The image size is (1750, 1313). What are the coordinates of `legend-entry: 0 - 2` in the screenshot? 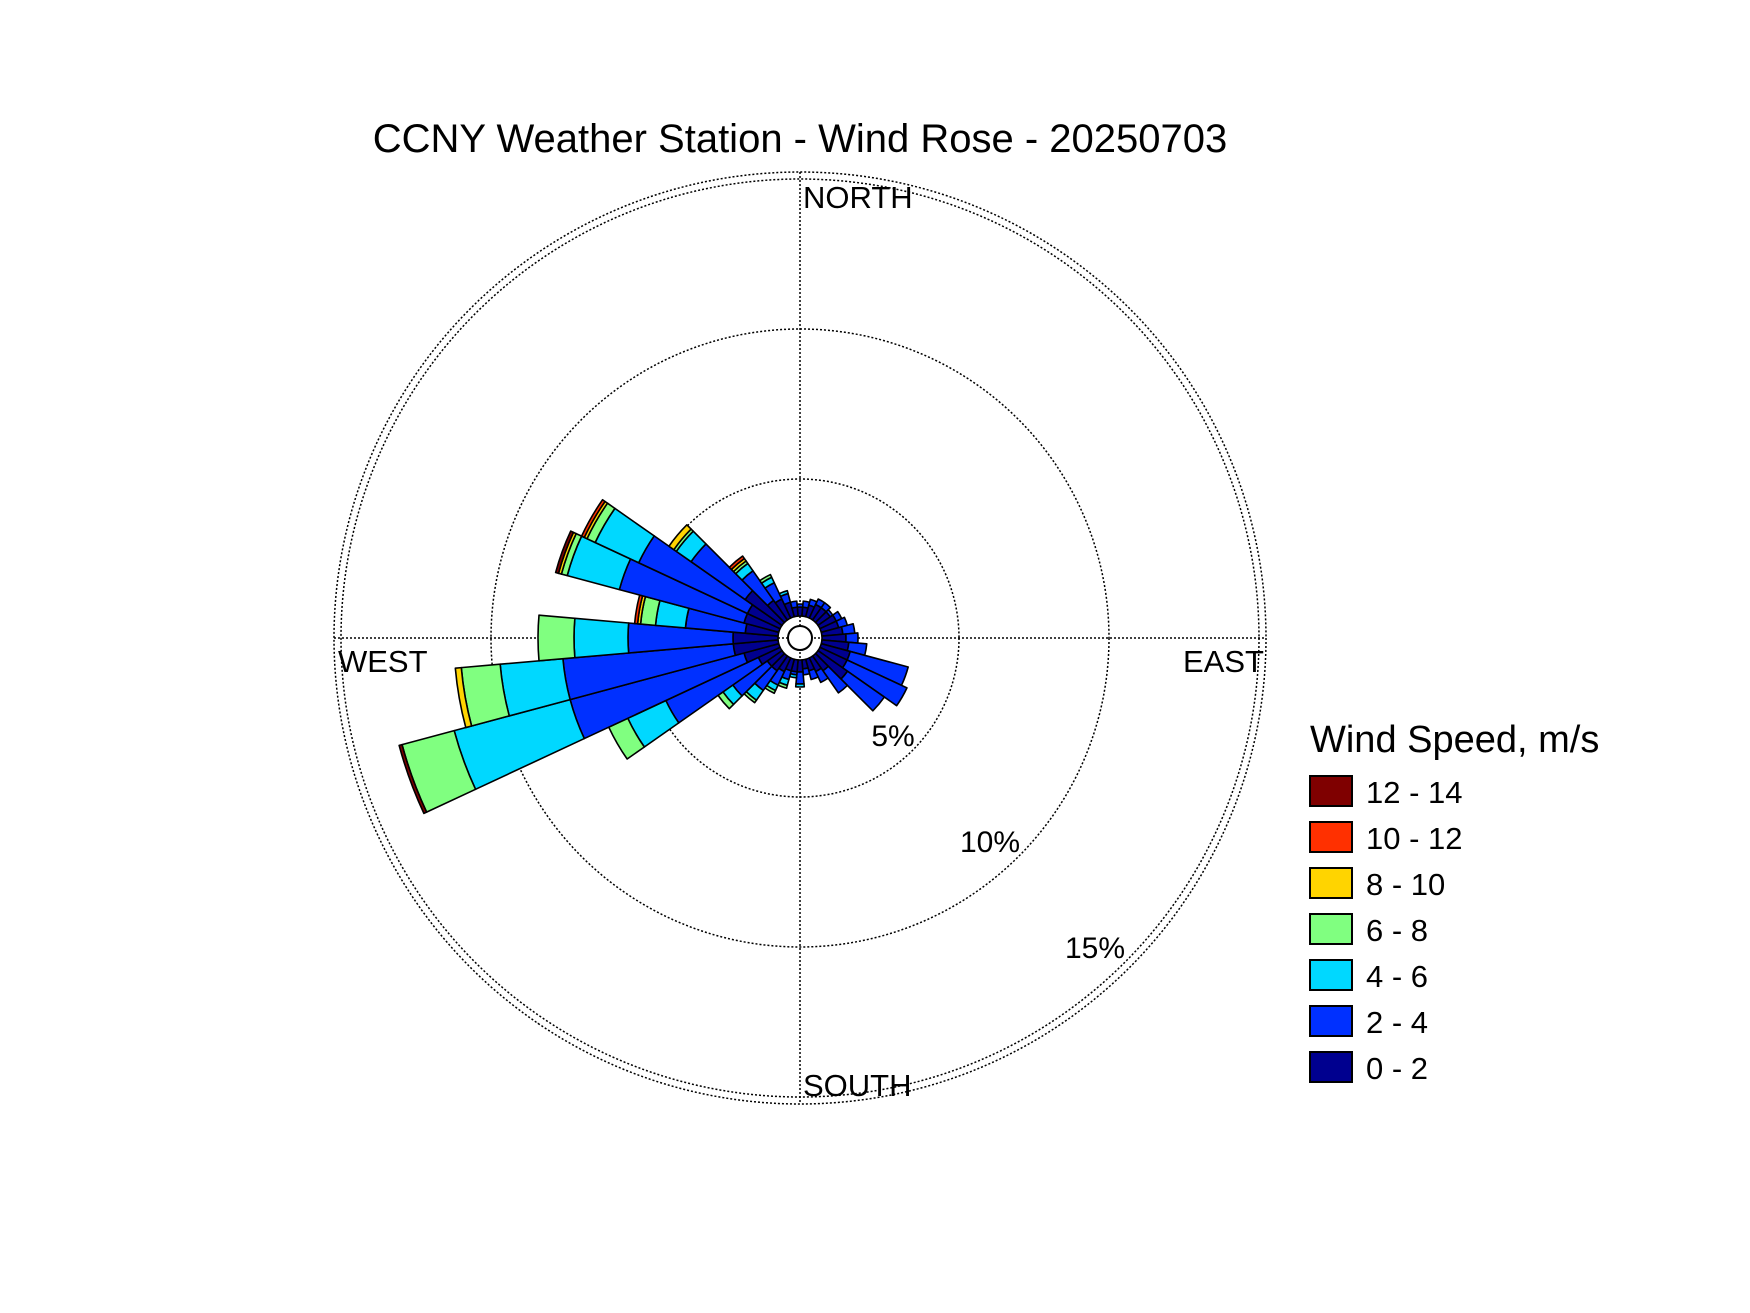 It's located at (1368, 1068).